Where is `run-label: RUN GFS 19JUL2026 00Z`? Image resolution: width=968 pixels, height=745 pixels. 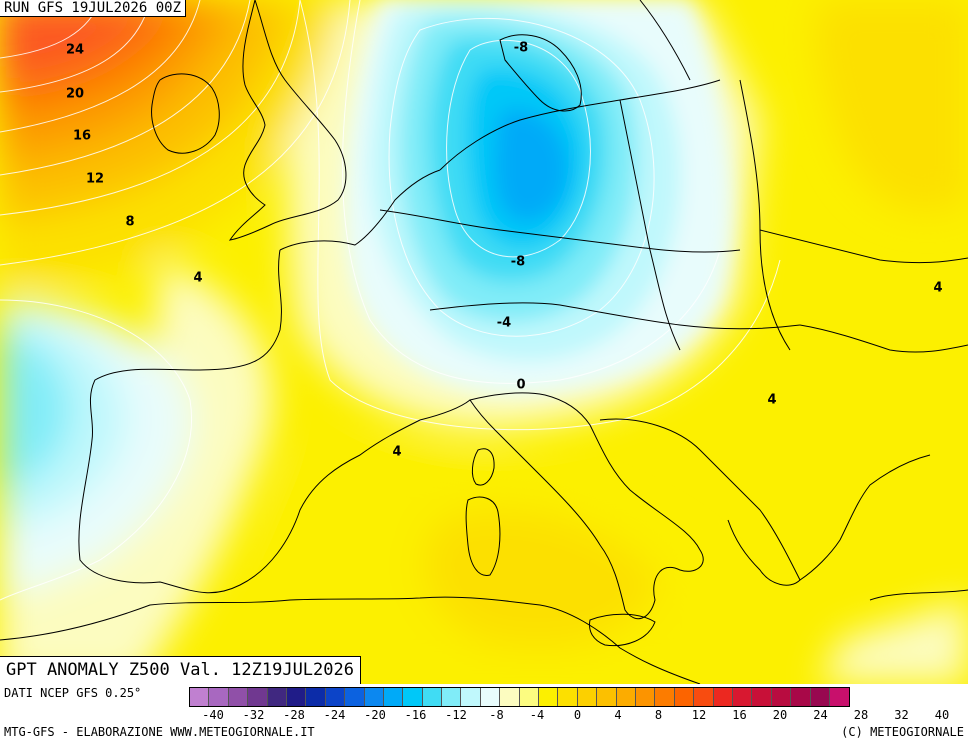
run-label: RUN GFS 19JUL2026 00Z is located at coordinates (93, 8).